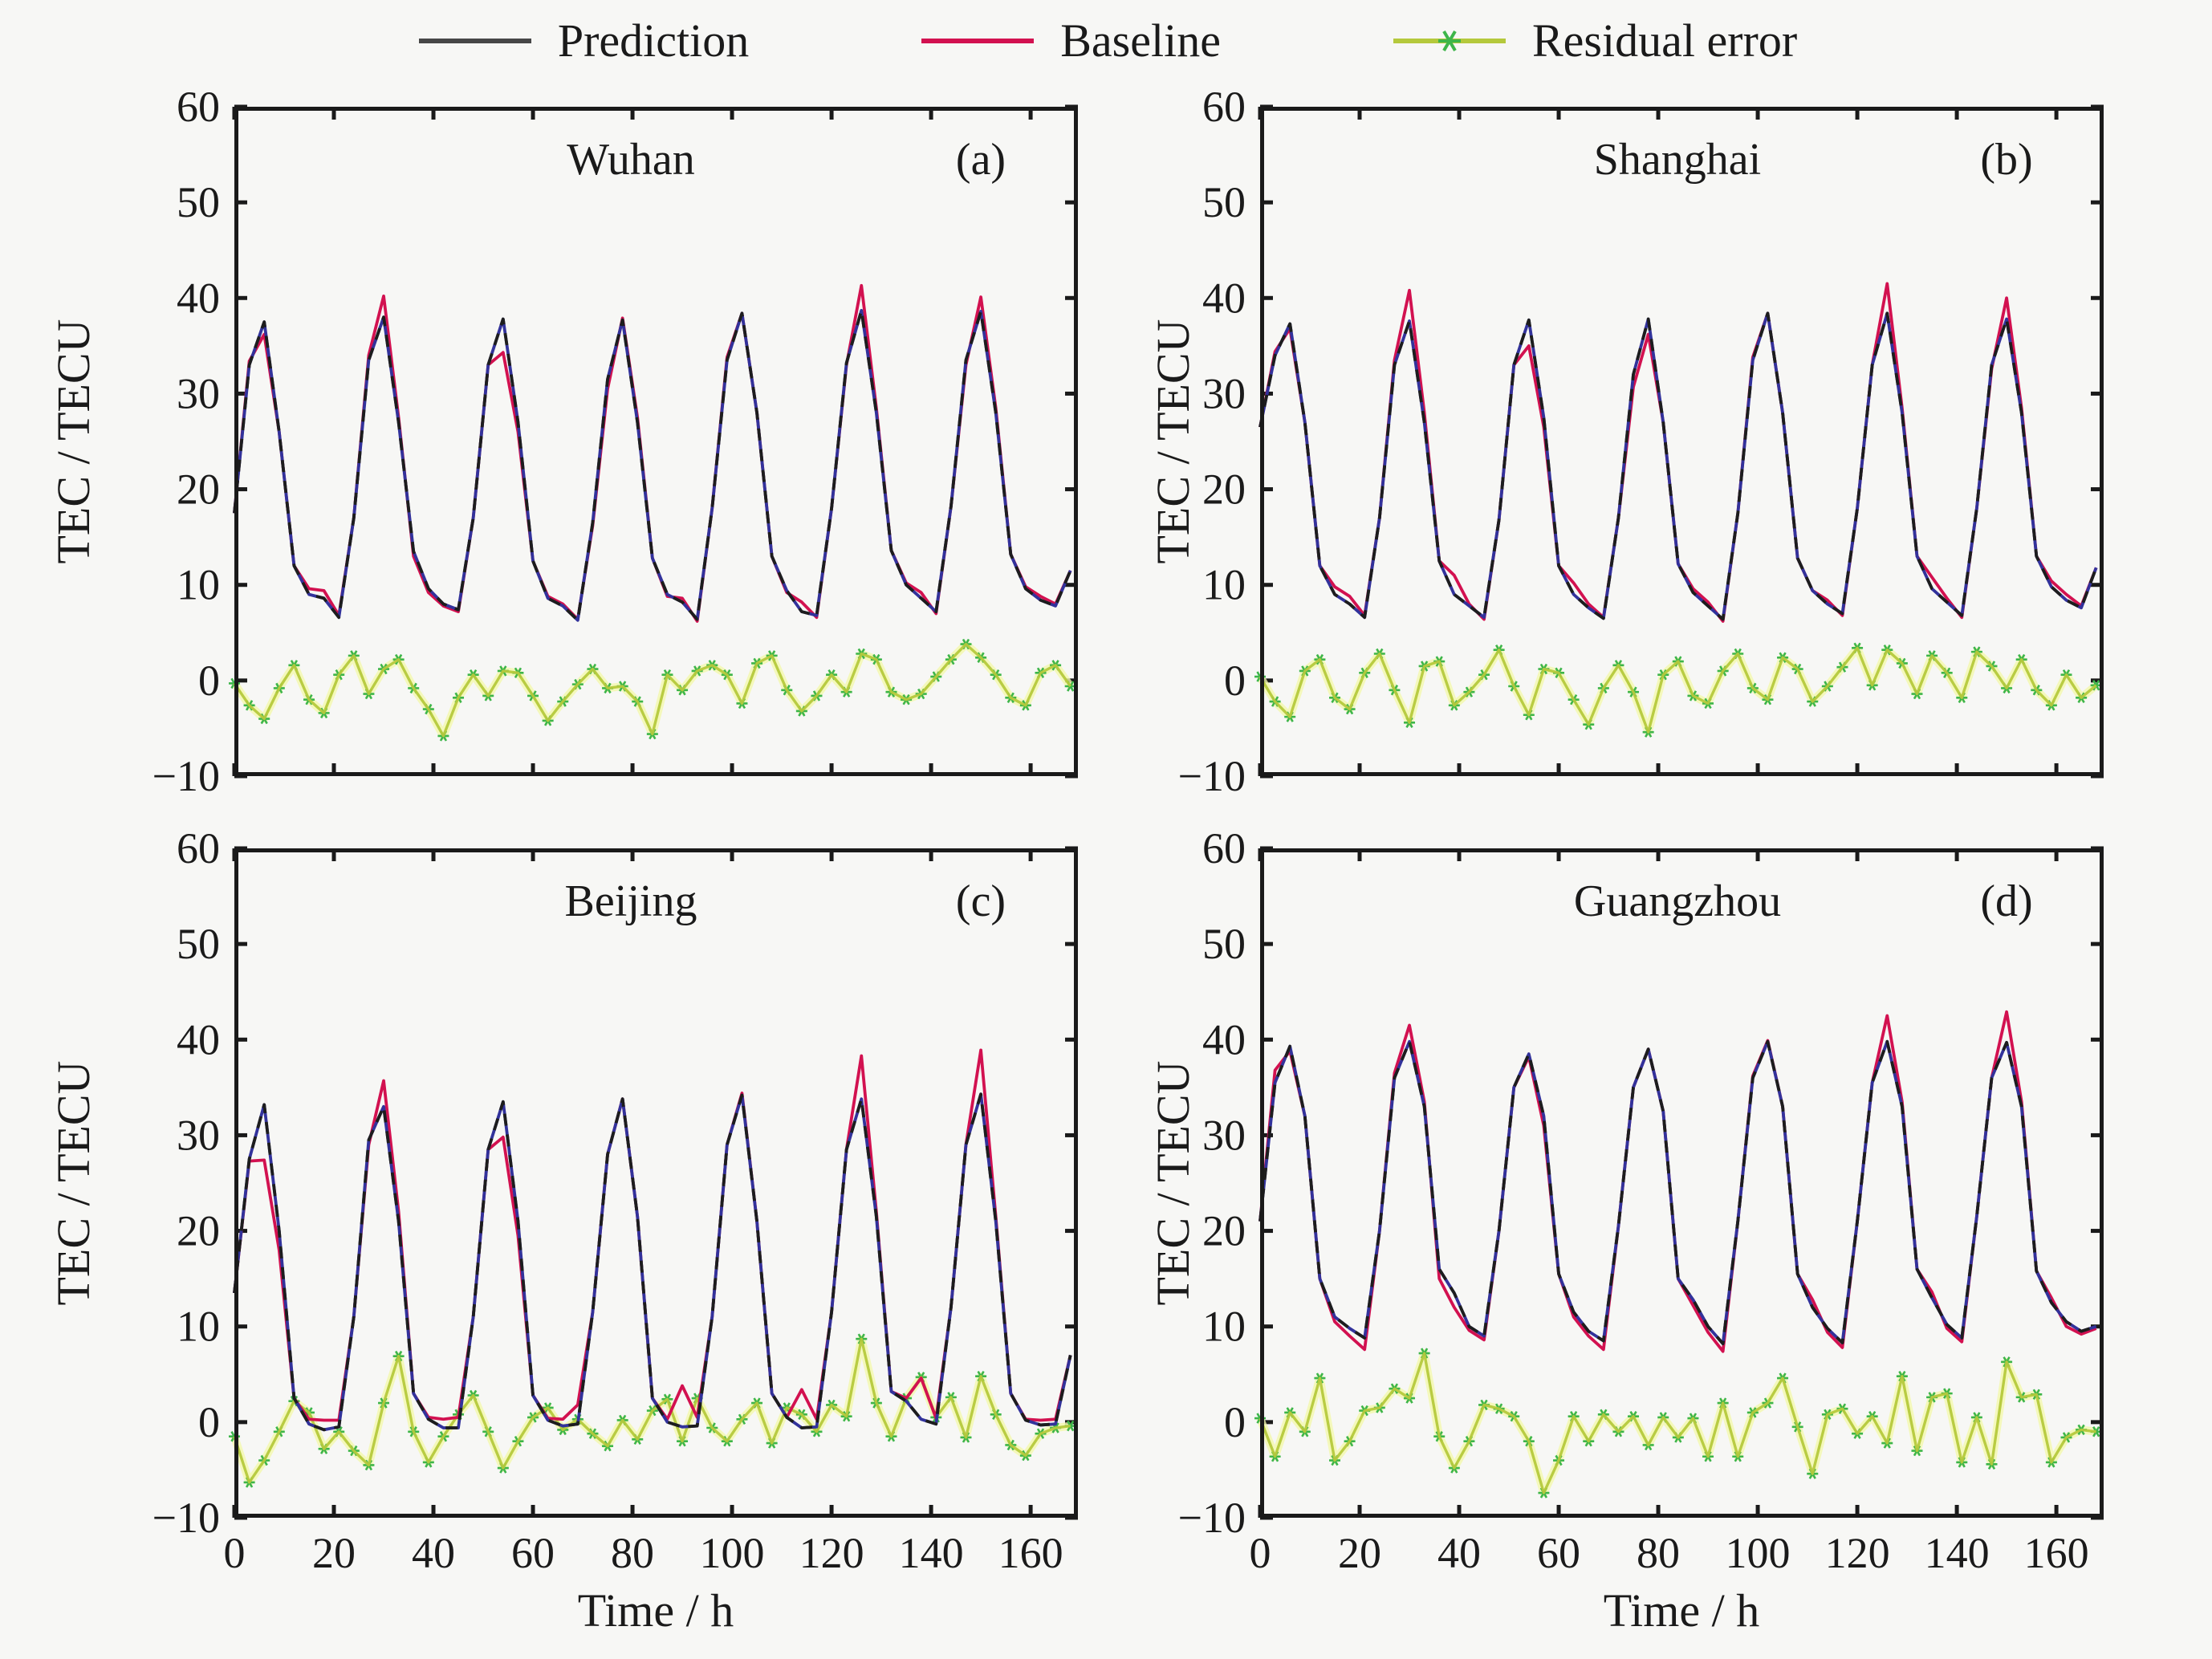 This screenshot has width=2212, height=1659. I want to click on legend-label-baseline: Baseline, so click(1140, 40).